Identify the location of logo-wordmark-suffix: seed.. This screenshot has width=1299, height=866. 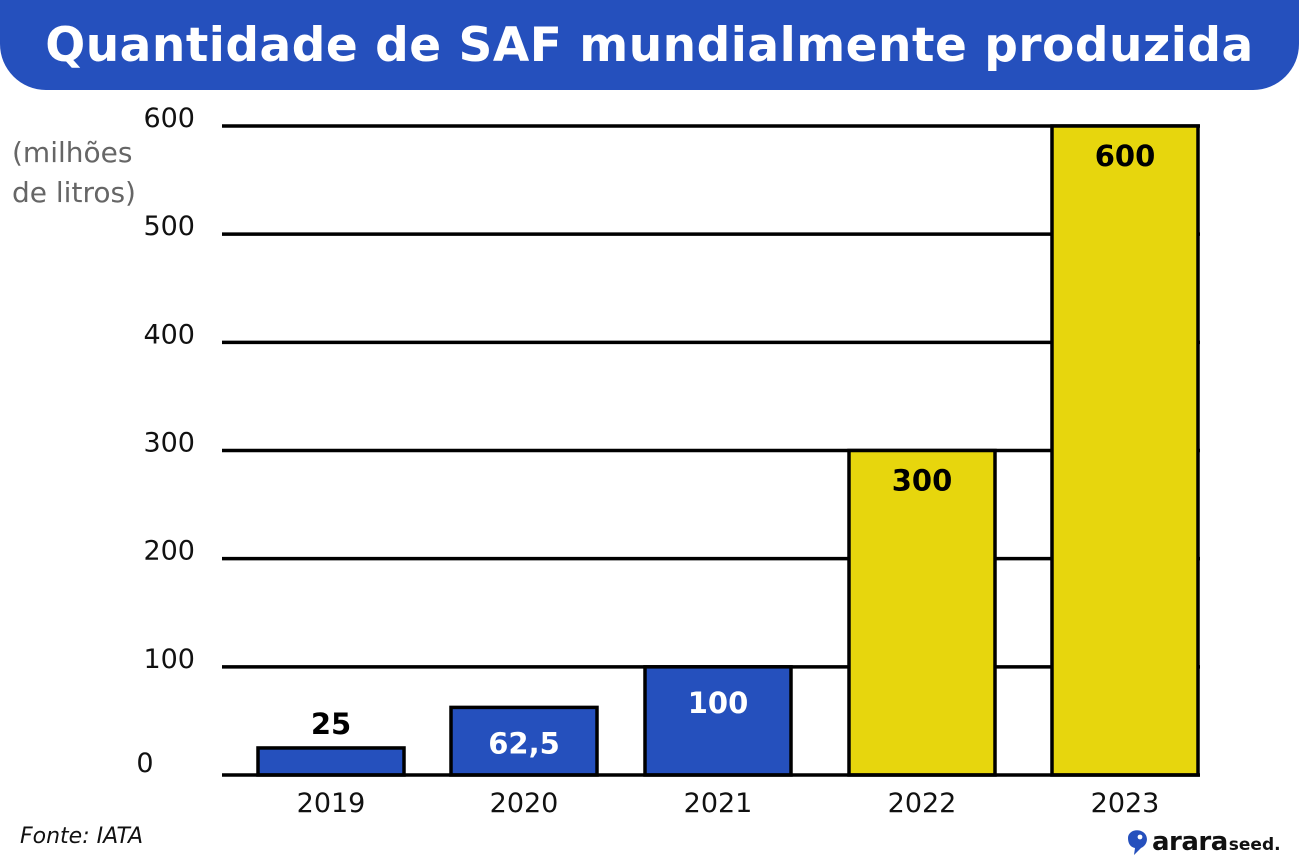
(1254, 845).